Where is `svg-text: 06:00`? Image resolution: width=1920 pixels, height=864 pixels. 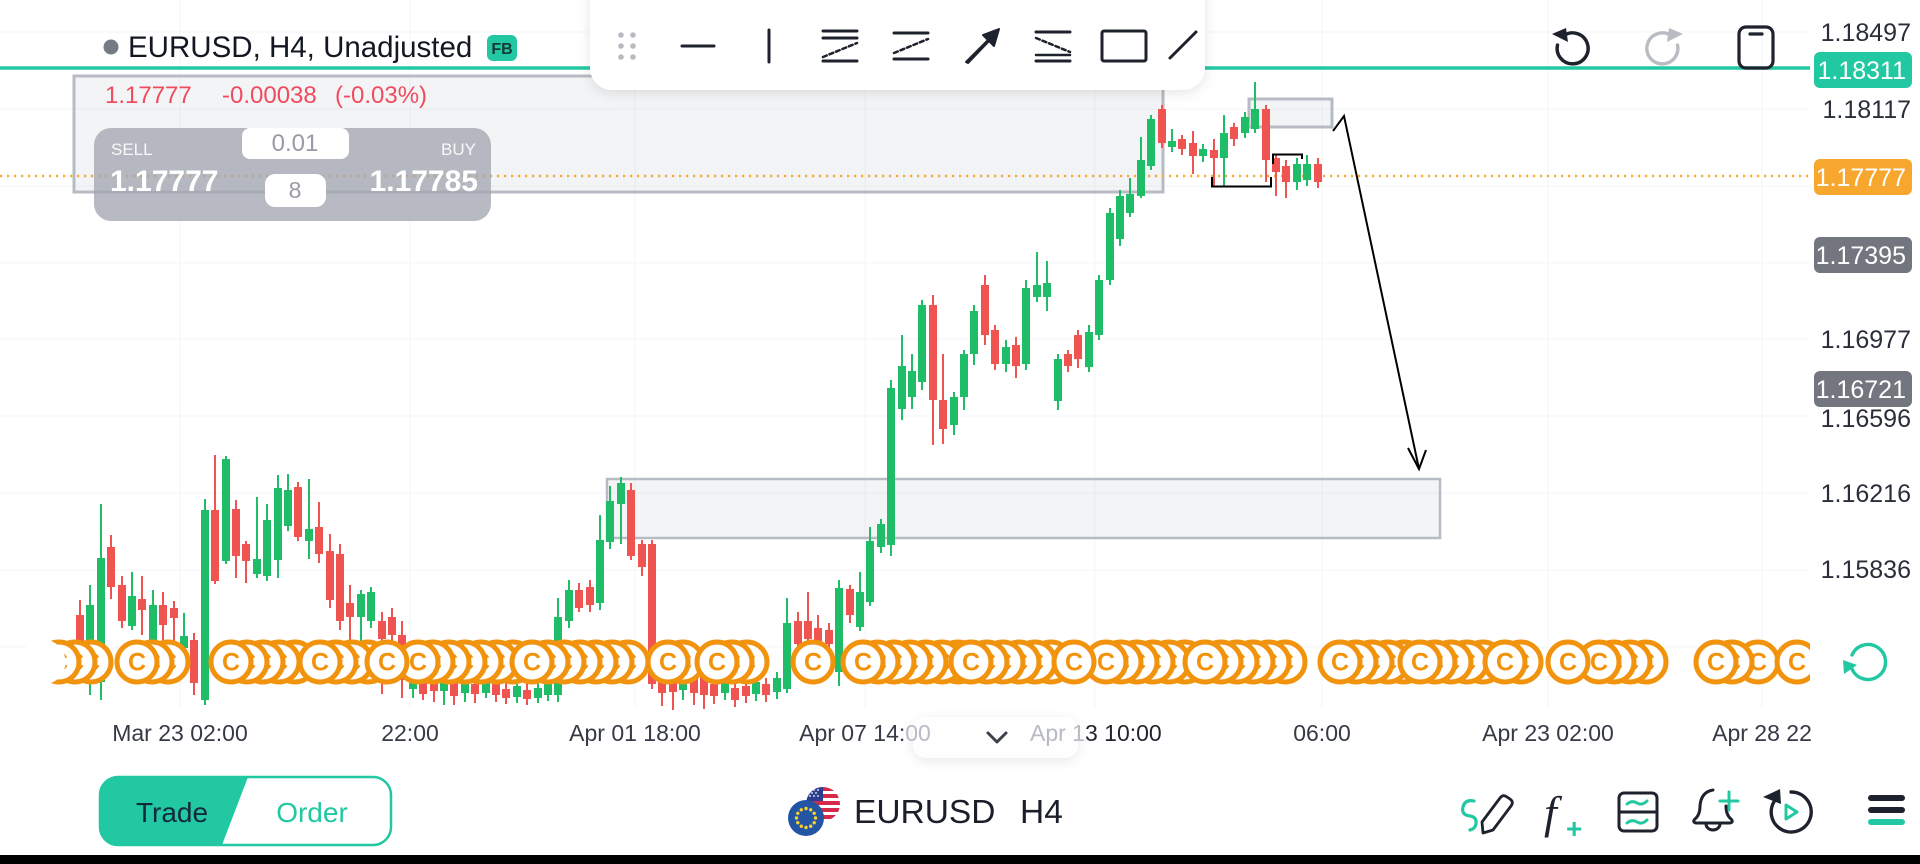
svg-text: 06:00 is located at coordinates (1322, 733).